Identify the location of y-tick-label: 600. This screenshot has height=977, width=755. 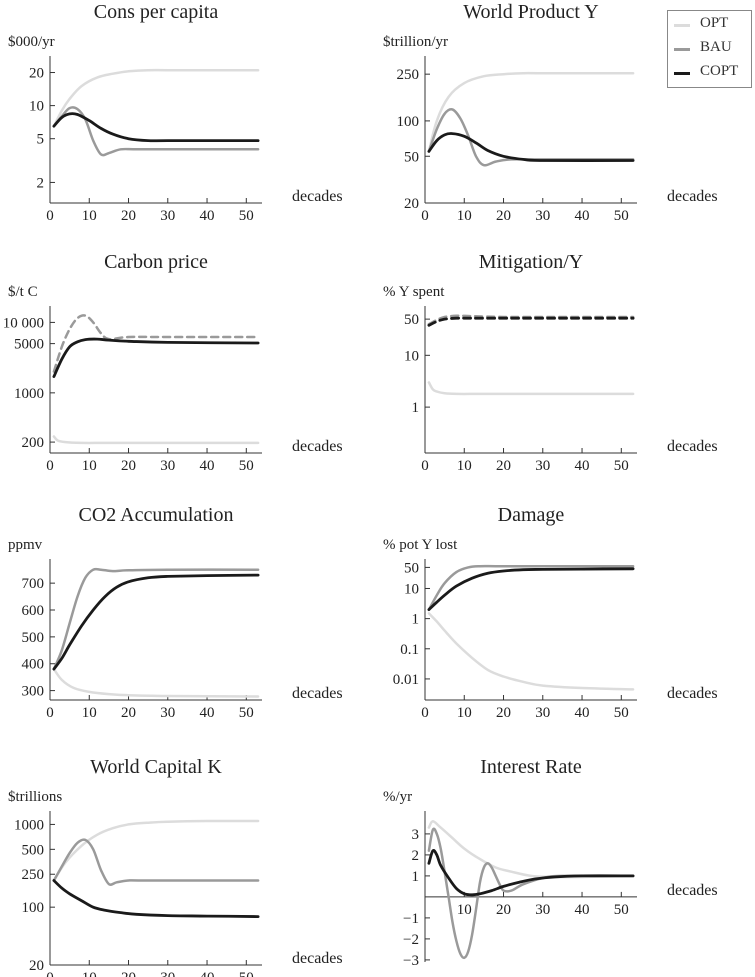
(33, 611).